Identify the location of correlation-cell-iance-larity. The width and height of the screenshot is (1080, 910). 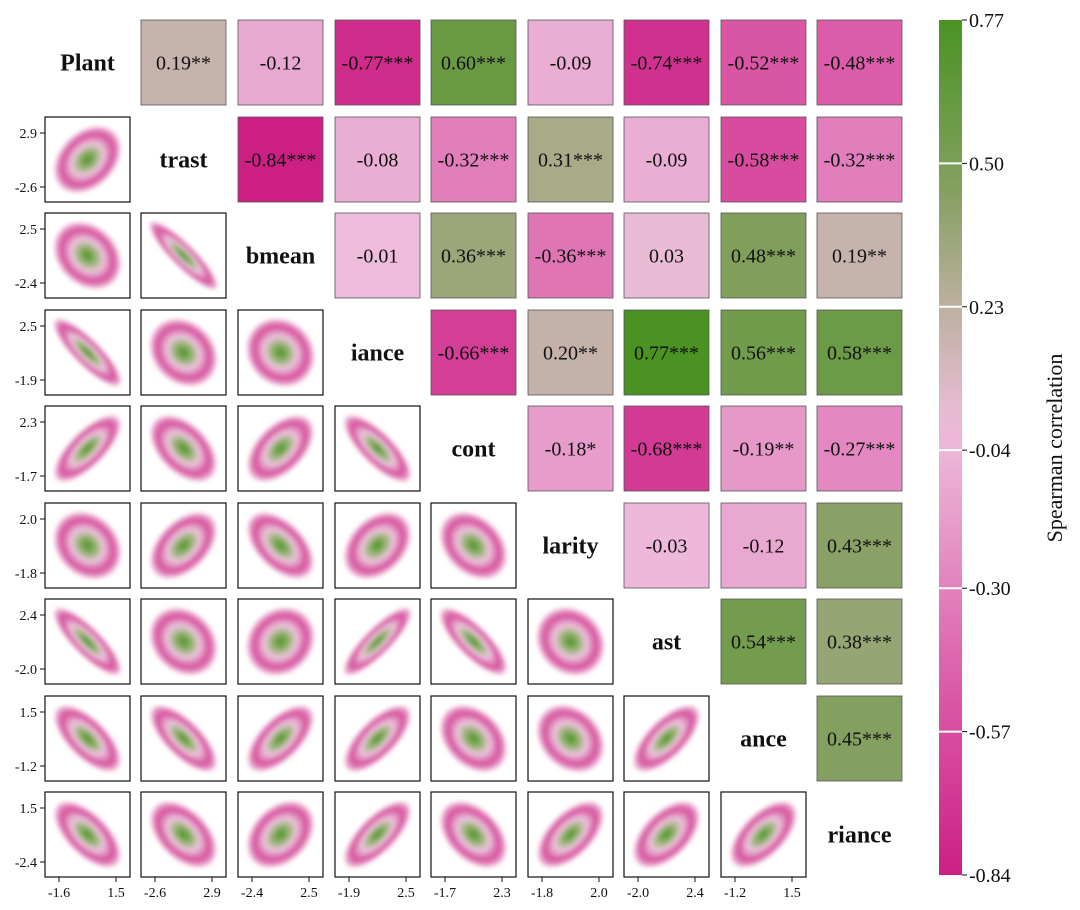
(570, 352).